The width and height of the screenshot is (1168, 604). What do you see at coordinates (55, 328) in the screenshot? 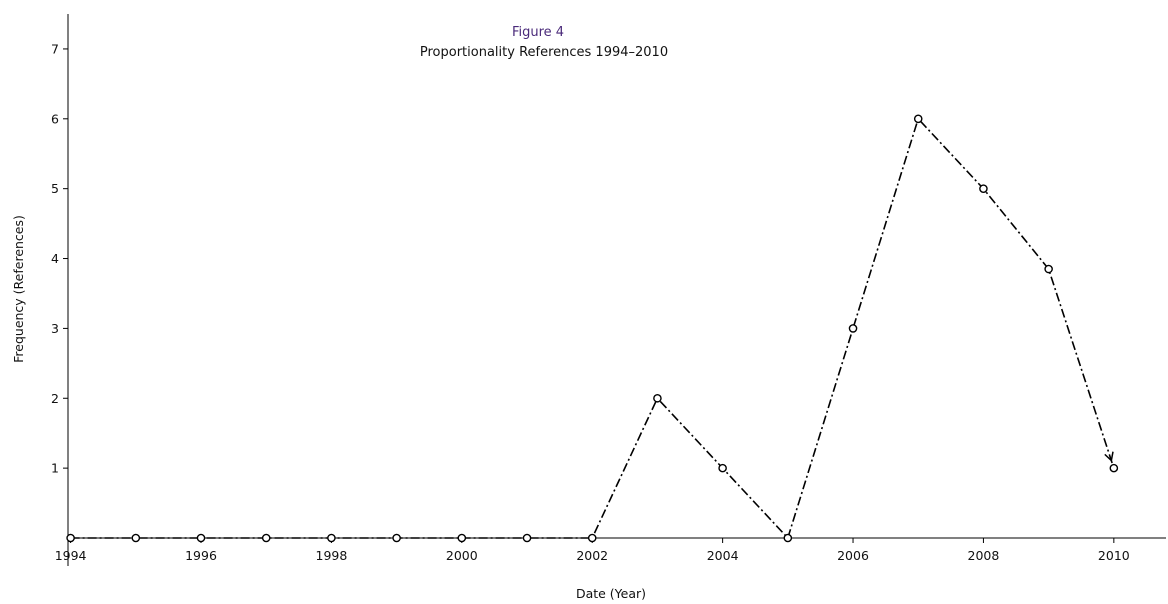
I see `y-tick-label: 3` at bounding box center [55, 328].